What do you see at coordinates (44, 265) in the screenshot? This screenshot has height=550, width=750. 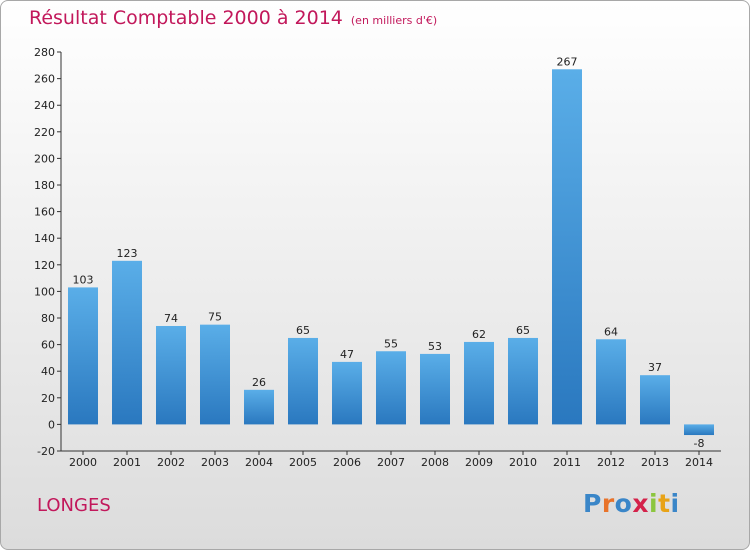 I see `y-tick-label: 120` at bounding box center [44, 265].